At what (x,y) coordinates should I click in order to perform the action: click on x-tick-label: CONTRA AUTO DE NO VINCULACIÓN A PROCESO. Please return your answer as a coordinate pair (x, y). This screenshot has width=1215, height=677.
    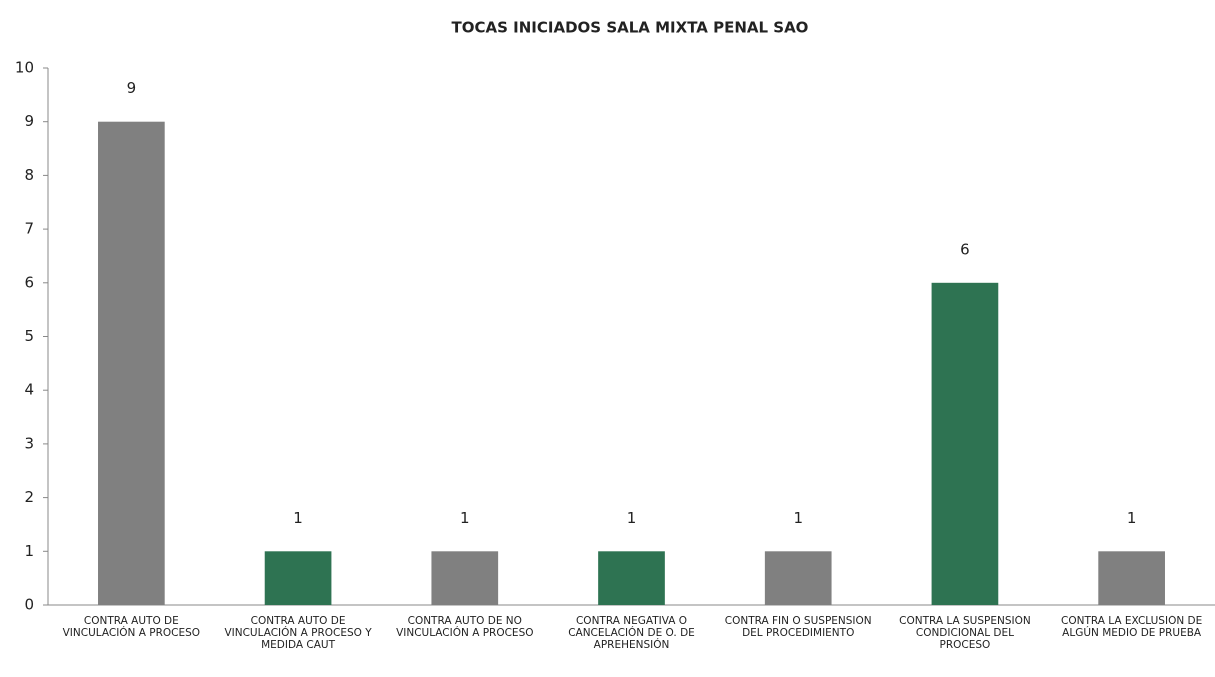
    Looking at the image, I should click on (465, 627).